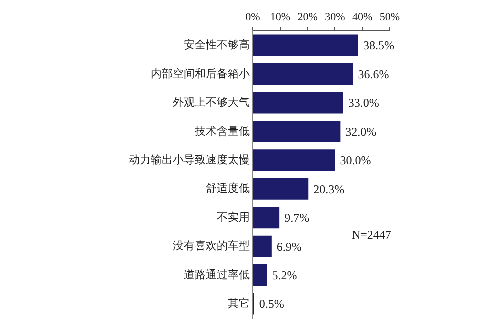 This screenshot has width=500, height=328. I want to click on x-tick-label: 10%, so click(280, 17).